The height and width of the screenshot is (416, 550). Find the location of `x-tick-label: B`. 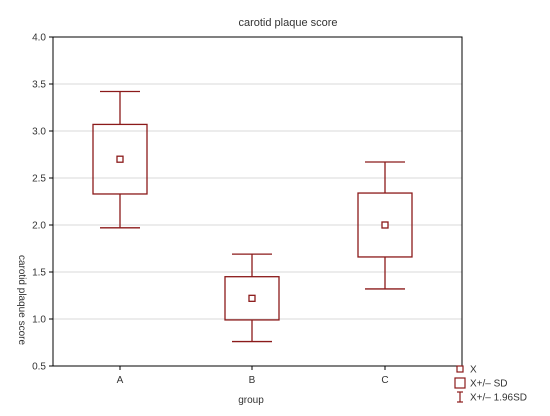

x-tick-label: B is located at coordinates (252, 380).